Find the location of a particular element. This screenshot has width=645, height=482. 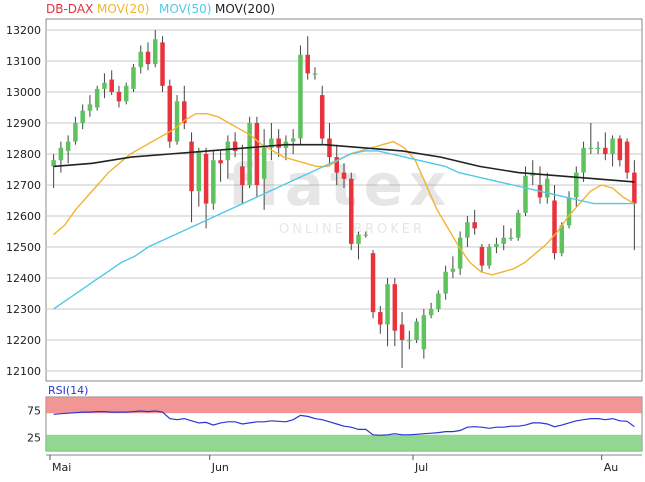

y-tick-label: 12500 is located at coordinates (23, 247).